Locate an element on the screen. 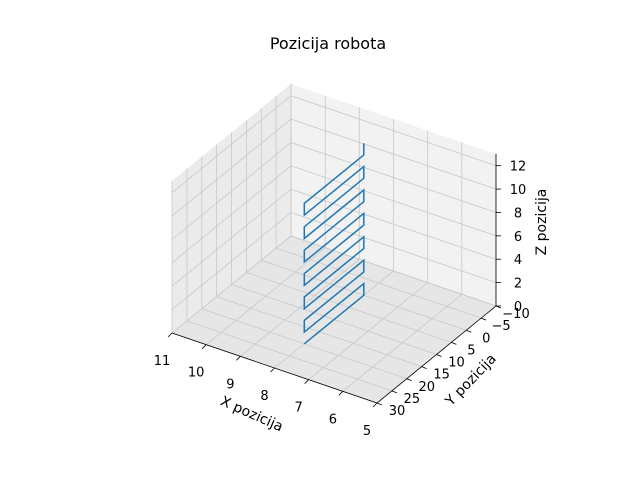 The image size is (640, 484). chart-title: Pozicija robota is located at coordinates (328, 43).